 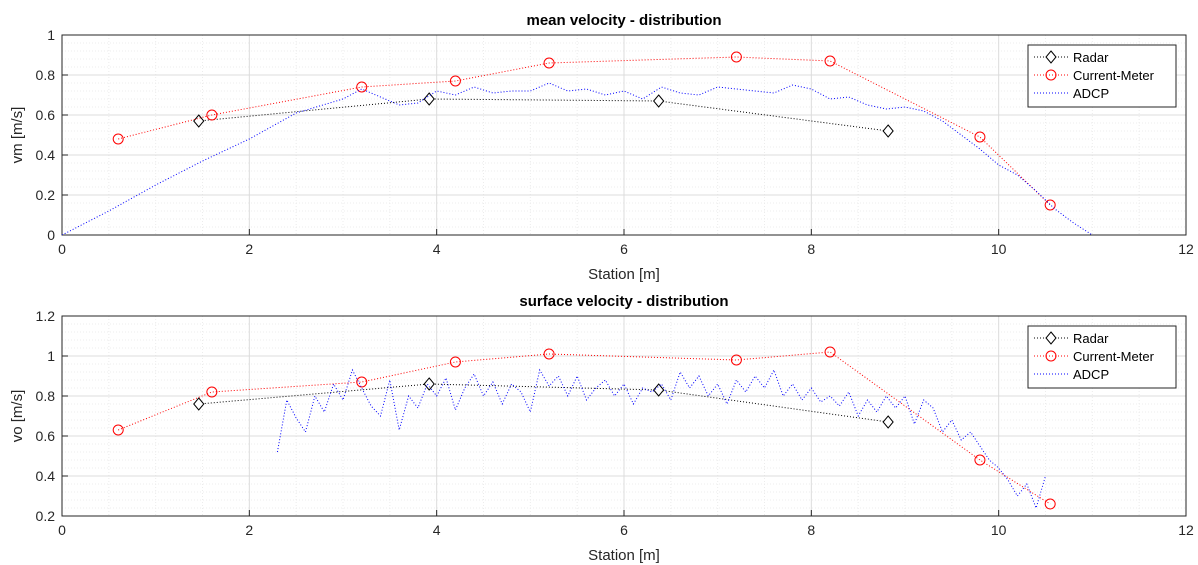 What do you see at coordinates (17, 135) in the screenshot?
I see `y-axis-label: vm [m/s]` at bounding box center [17, 135].